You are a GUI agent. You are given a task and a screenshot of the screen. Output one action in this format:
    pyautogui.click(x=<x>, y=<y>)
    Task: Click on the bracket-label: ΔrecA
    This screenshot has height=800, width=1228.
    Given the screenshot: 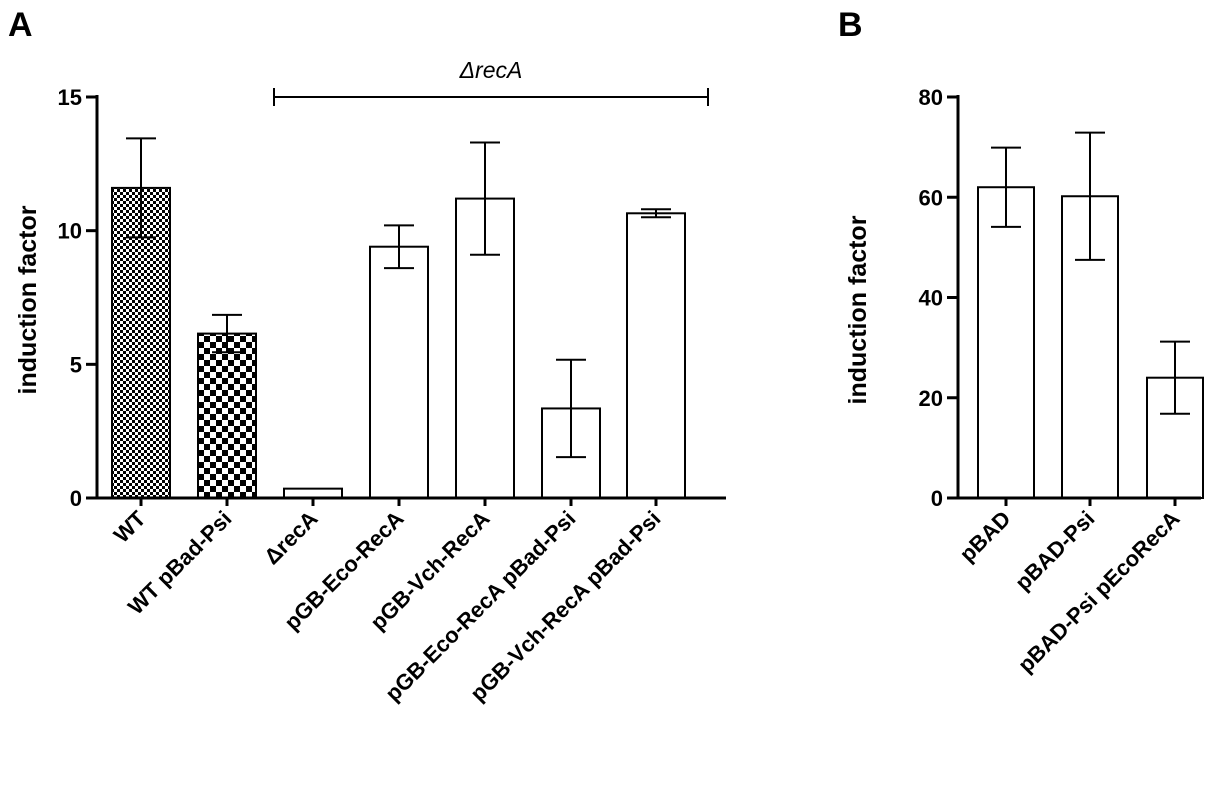 What is the action you would take?
    pyautogui.click(x=491, y=70)
    